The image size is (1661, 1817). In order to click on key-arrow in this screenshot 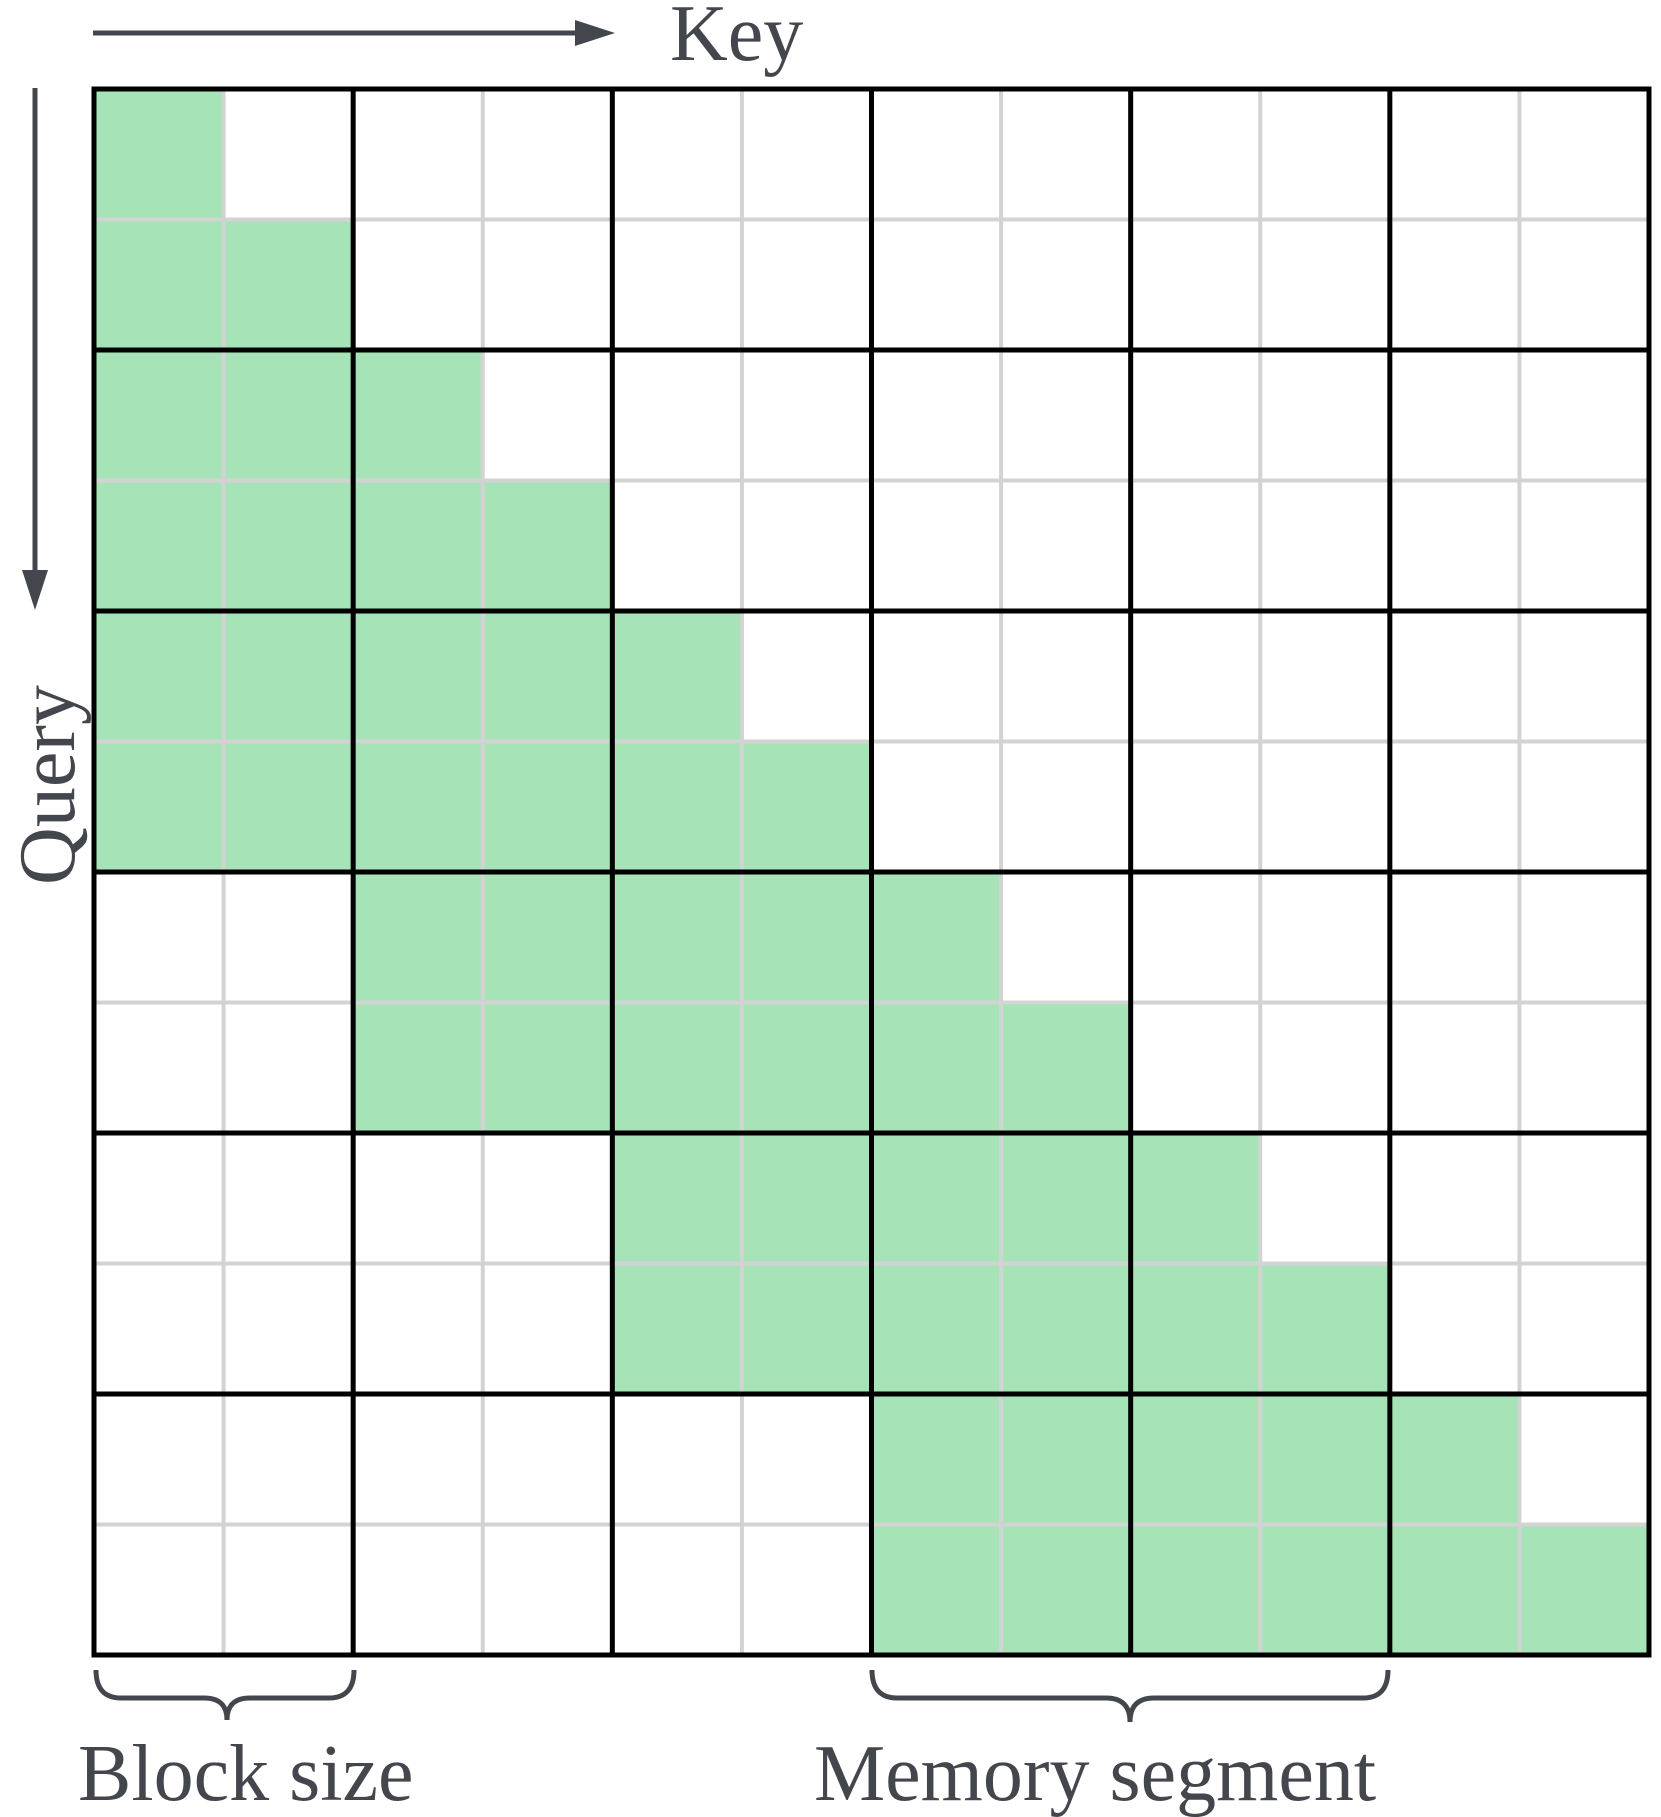, I will do `click(354, 33)`.